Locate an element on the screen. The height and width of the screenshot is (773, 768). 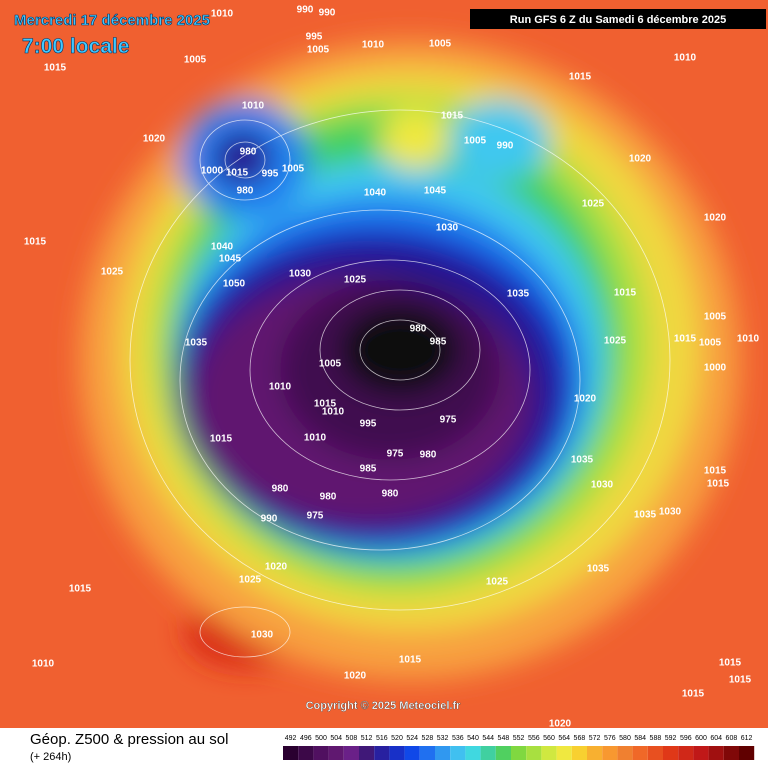
isobar-label: 985 is located at coordinates (368, 469).